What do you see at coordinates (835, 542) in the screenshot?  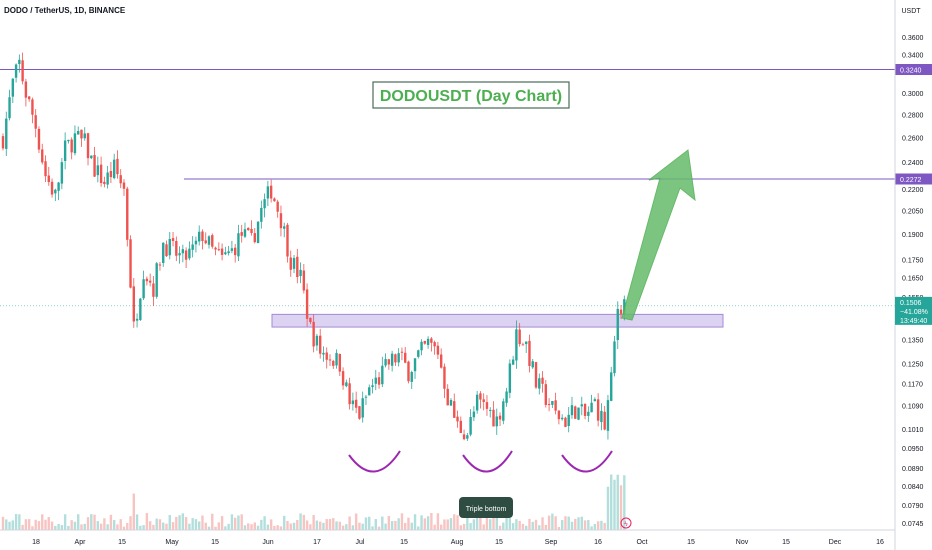 I see `x-tick-label: Dec` at bounding box center [835, 542].